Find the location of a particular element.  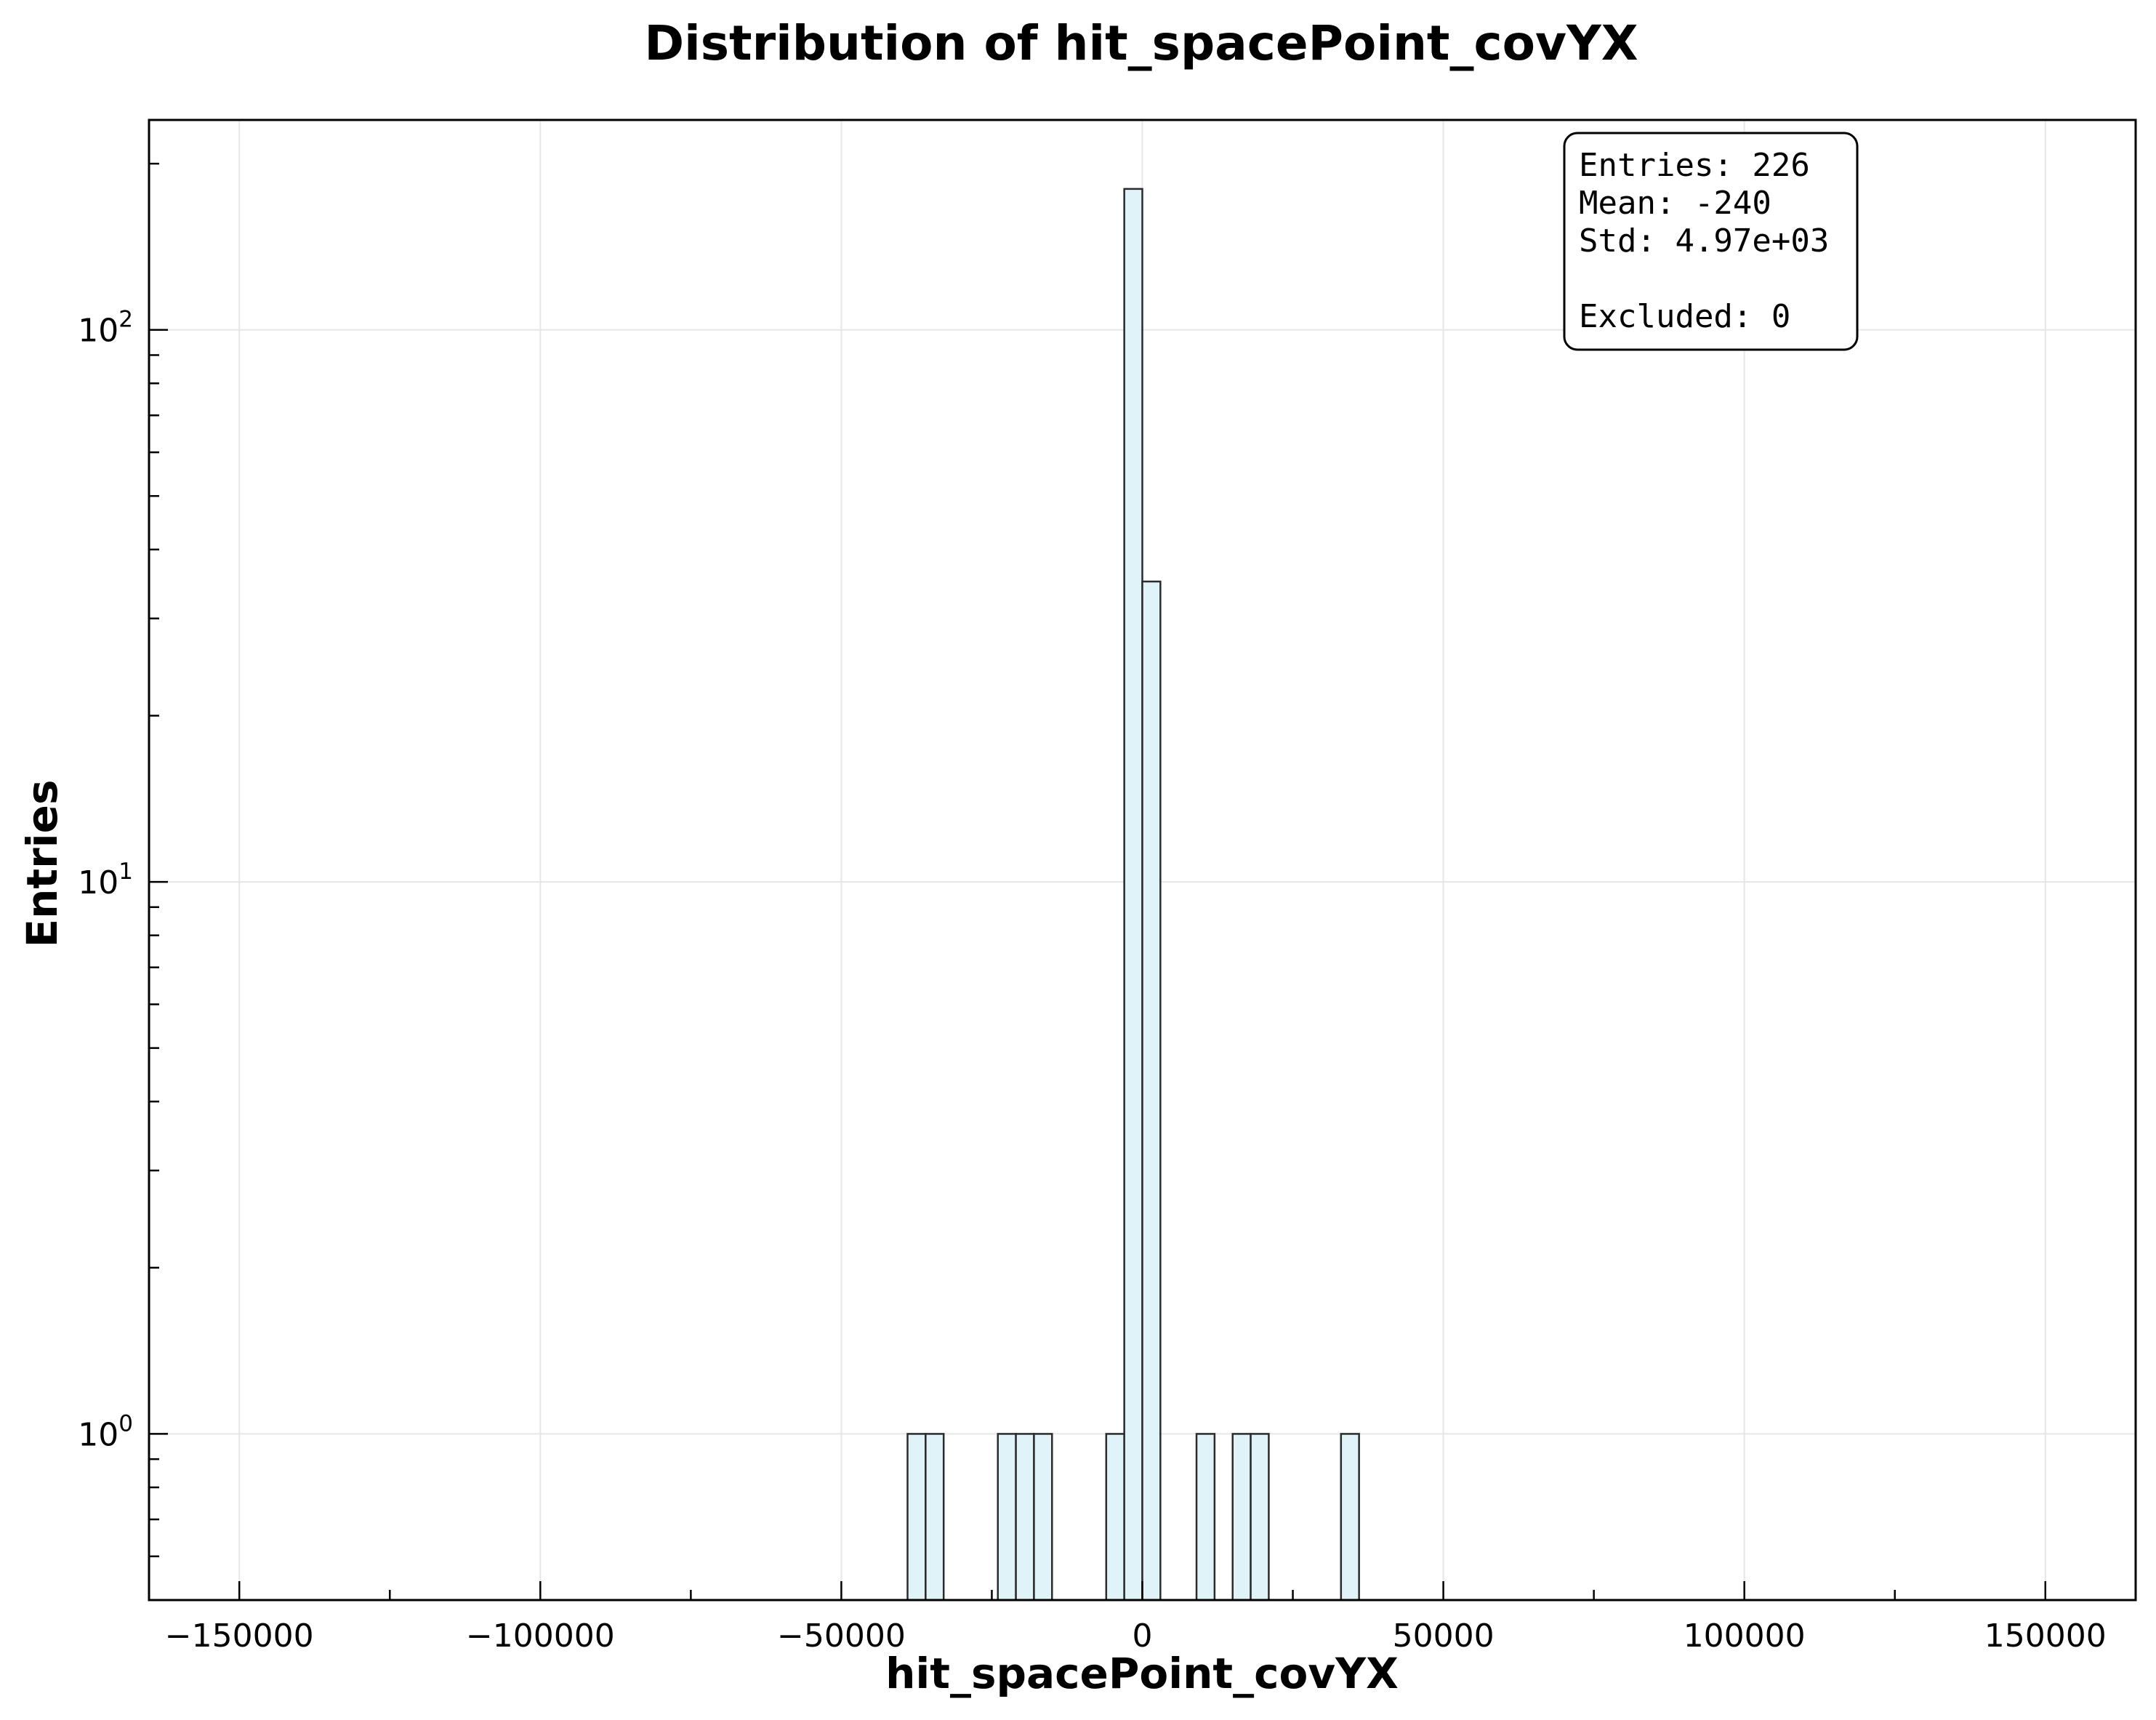

stats-line: Entries: 226 is located at coordinates (1694, 165).